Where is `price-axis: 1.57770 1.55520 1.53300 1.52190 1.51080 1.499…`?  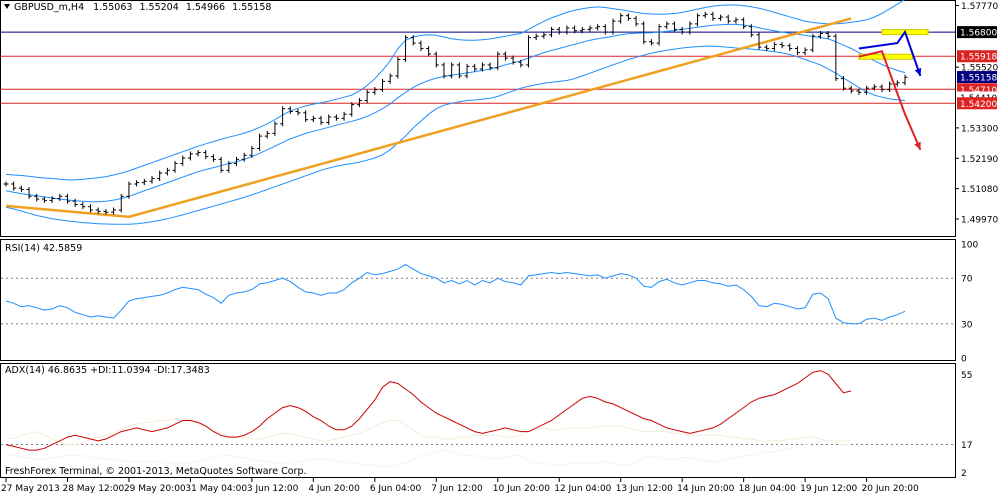
price-axis: 1.57770 1.55520 1.53300 1.52190 1.51080 1.499… is located at coordinates (976, 114).